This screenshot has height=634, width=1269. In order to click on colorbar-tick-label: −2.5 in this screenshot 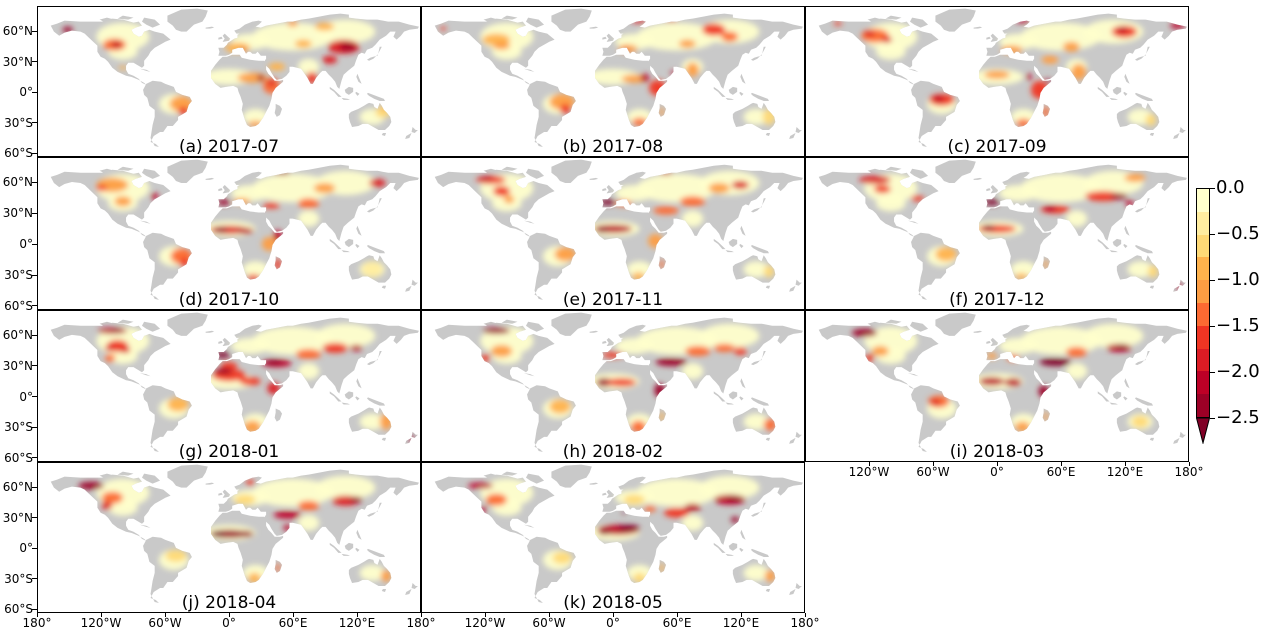, I will do `click(1238, 417)`.